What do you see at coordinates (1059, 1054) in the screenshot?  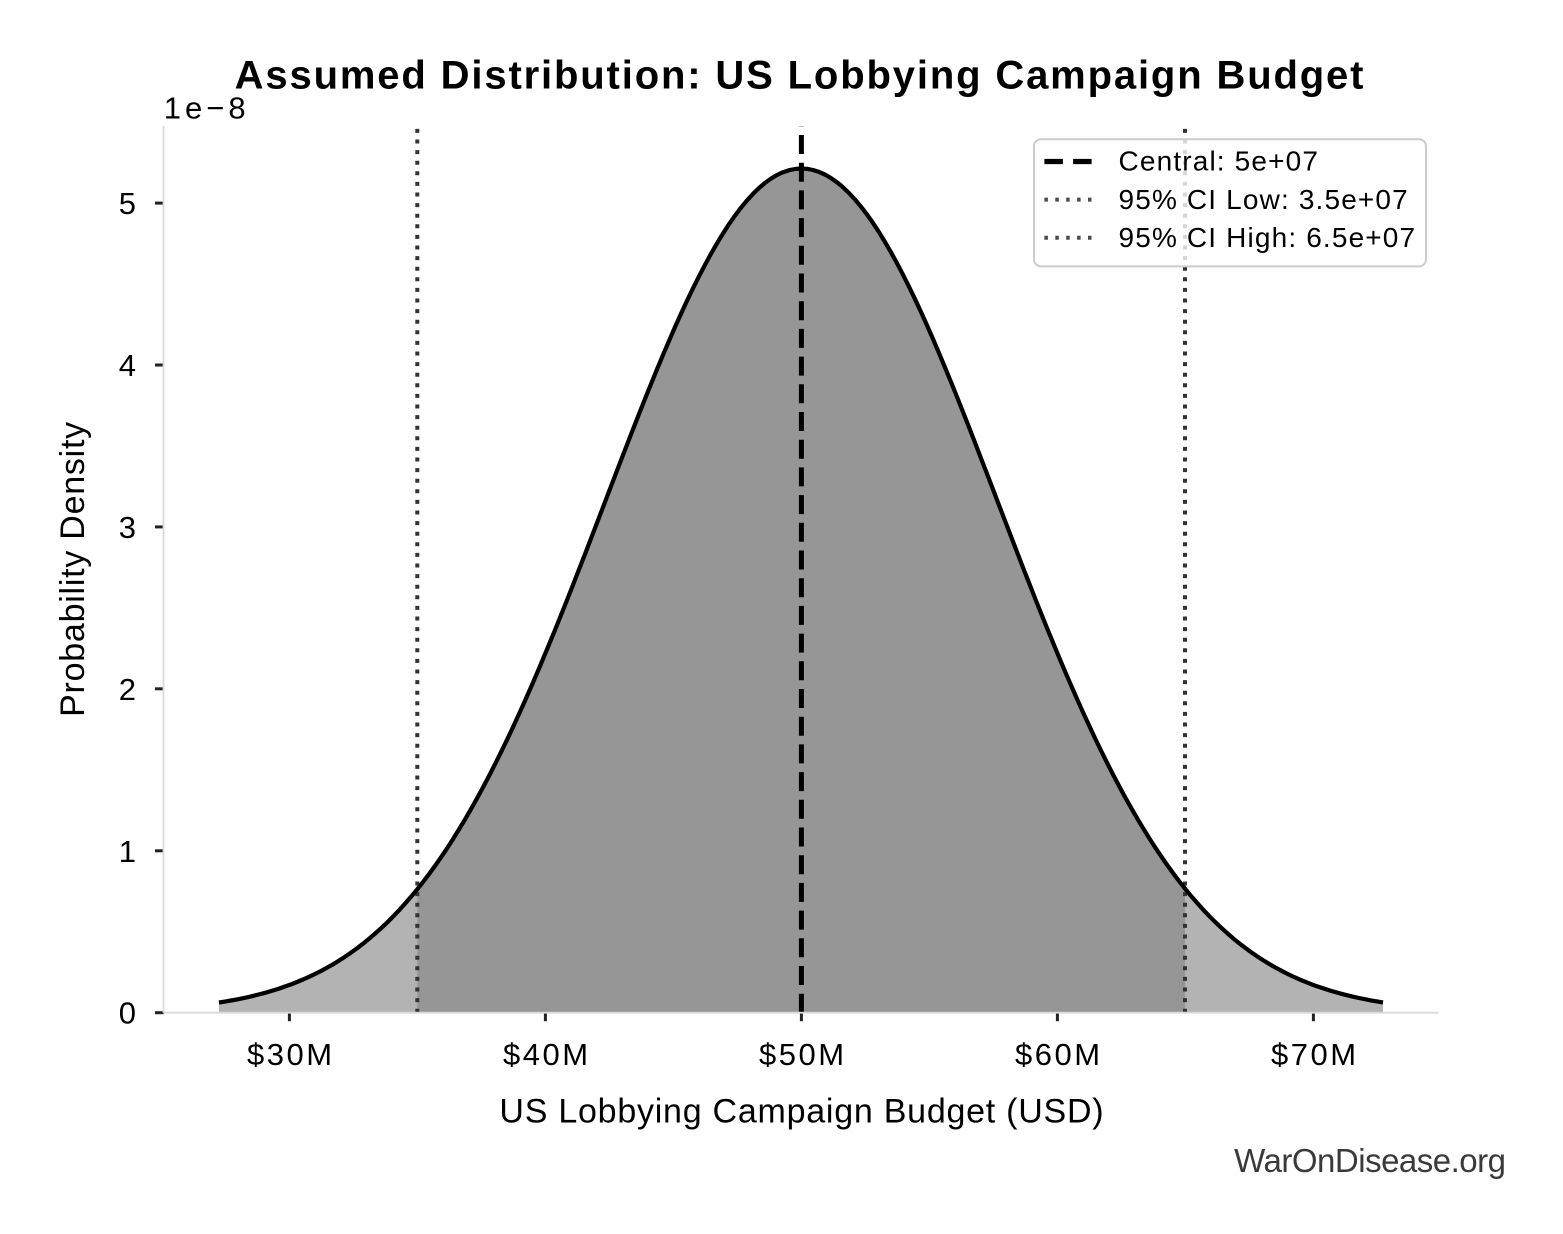 I see `svg-text: $60M` at bounding box center [1059, 1054].